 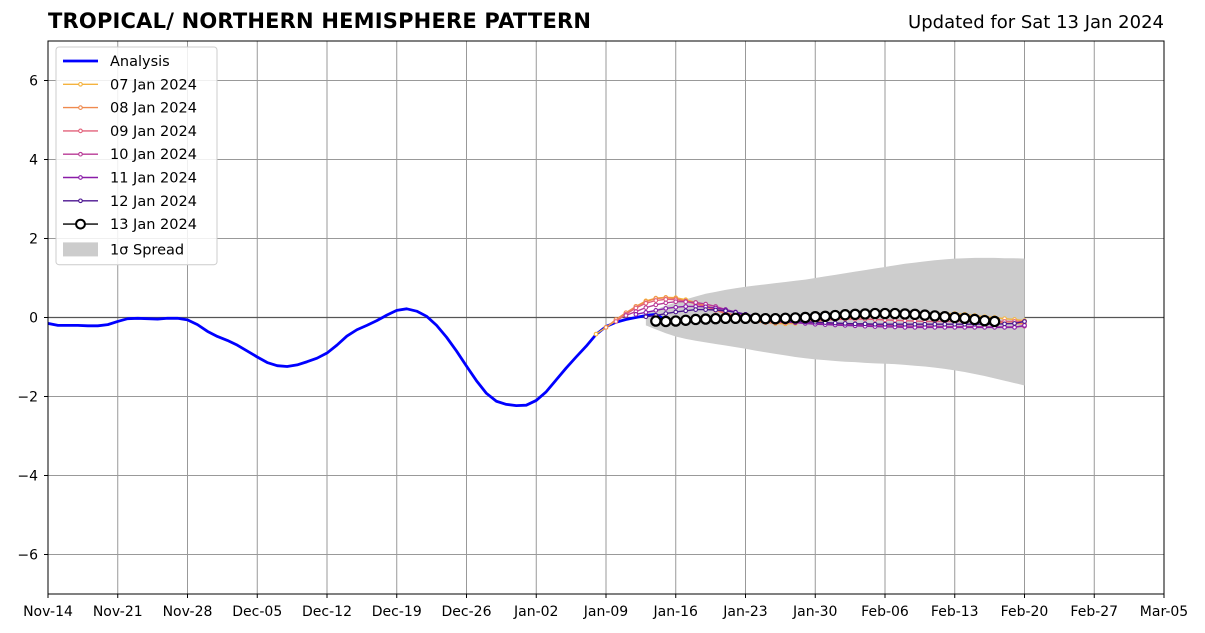 I want to click on legend-label-forecast: 08 Jan 2024, so click(x=153, y=109).